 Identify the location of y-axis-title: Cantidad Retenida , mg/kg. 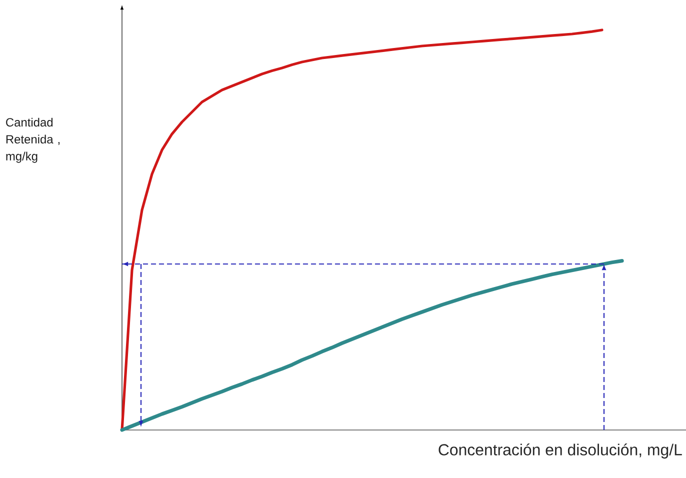
(33, 140).